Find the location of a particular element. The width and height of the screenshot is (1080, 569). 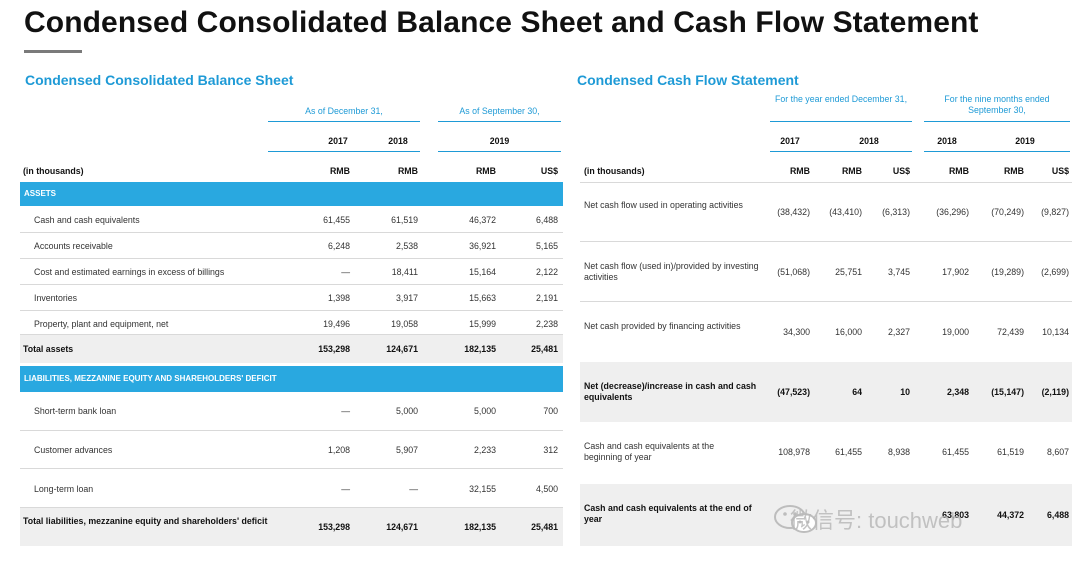

cf-currency-1: RMB is located at coordinates (799, 171).